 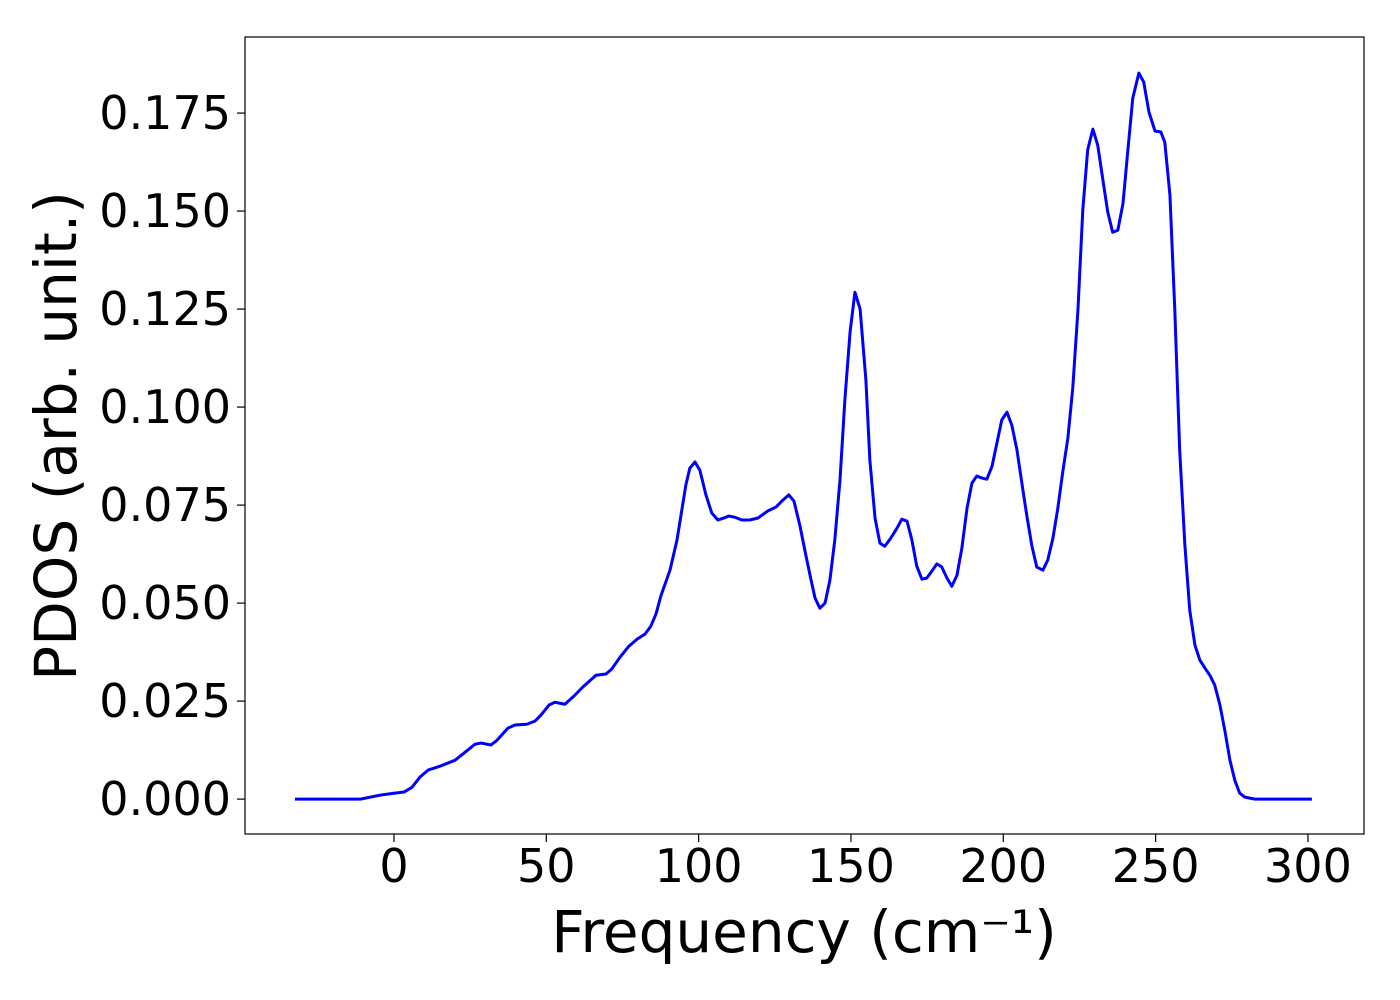 What do you see at coordinates (165, 309) in the screenshot?
I see `y-tick-label: 0.125` at bounding box center [165, 309].